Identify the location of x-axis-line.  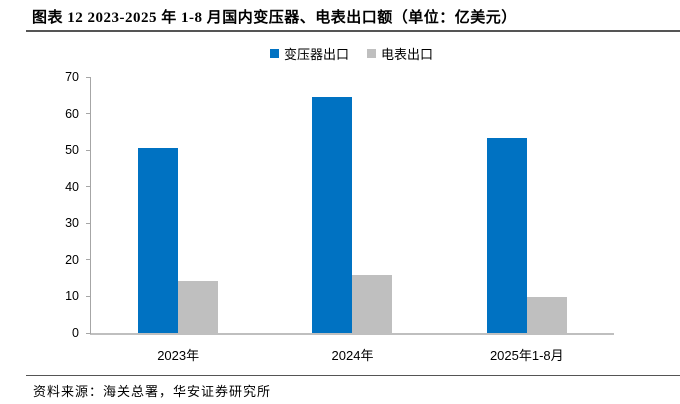
(352, 334).